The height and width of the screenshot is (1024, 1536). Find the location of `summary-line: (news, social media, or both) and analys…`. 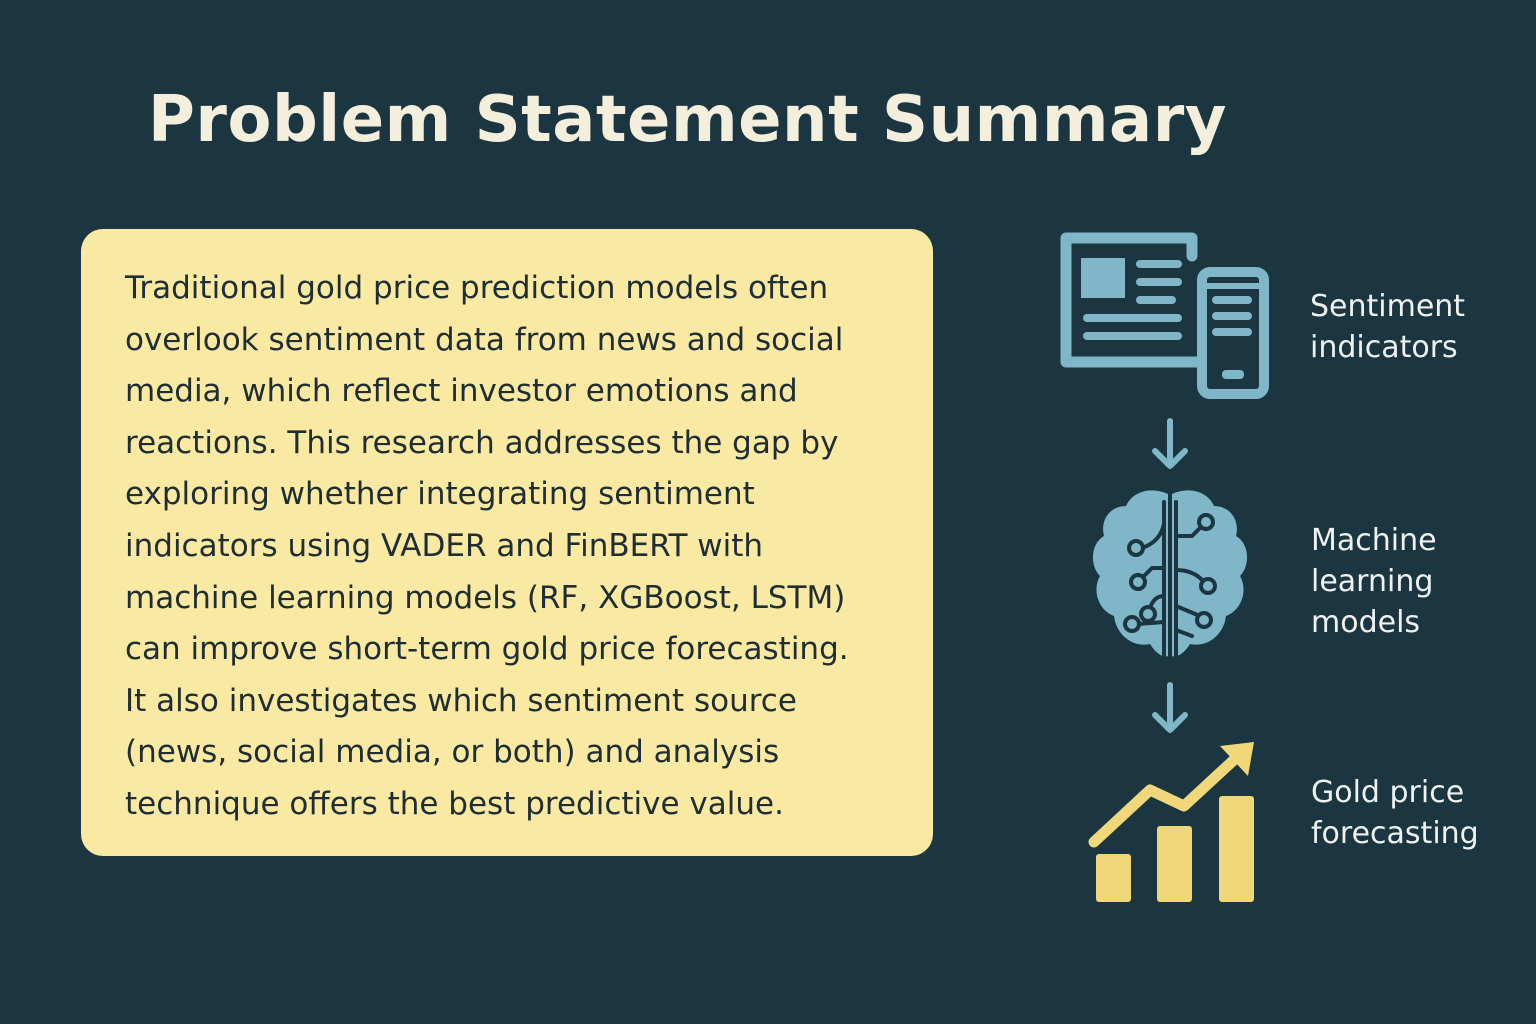

summary-line: (news, social media, or both) and analys… is located at coordinates (452, 752).